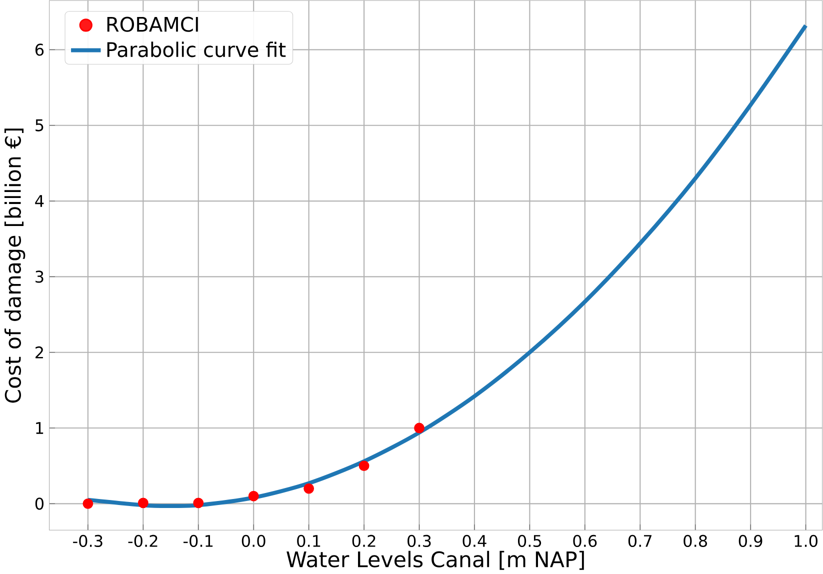 The height and width of the screenshot is (574, 823). What do you see at coordinates (40, 276) in the screenshot?
I see `y-tick-label: 3` at bounding box center [40, 276].